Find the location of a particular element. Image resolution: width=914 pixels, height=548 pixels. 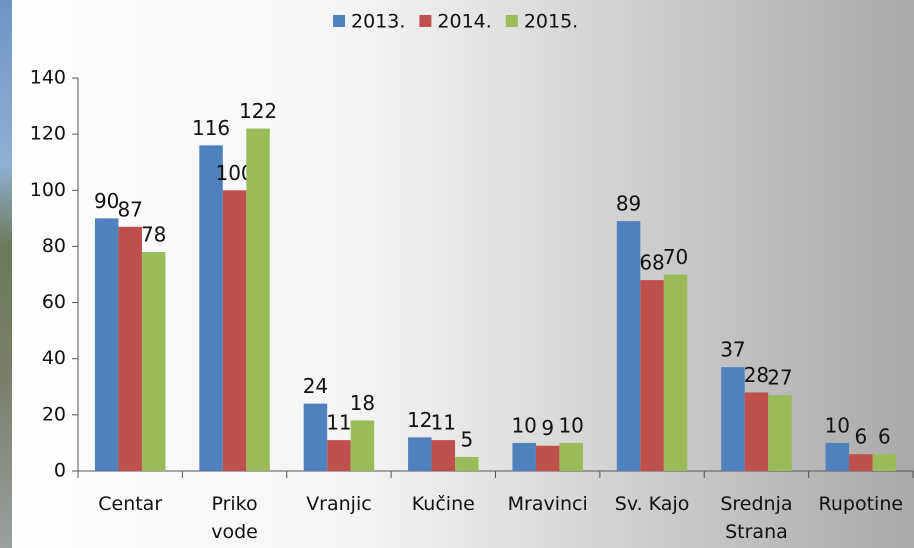

x-tick-label: Kučine is located at coordinates (443, 504).